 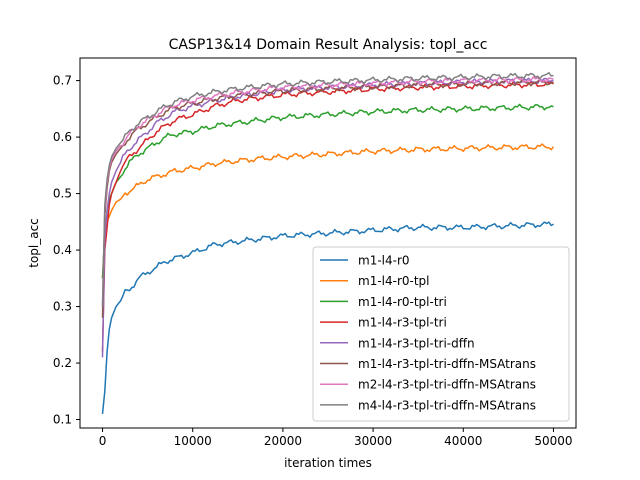 What do you see at coordinates (62, 137) in the screenshot?
I see `y-tick-label: 0.6` at bounding box center [62, 137].